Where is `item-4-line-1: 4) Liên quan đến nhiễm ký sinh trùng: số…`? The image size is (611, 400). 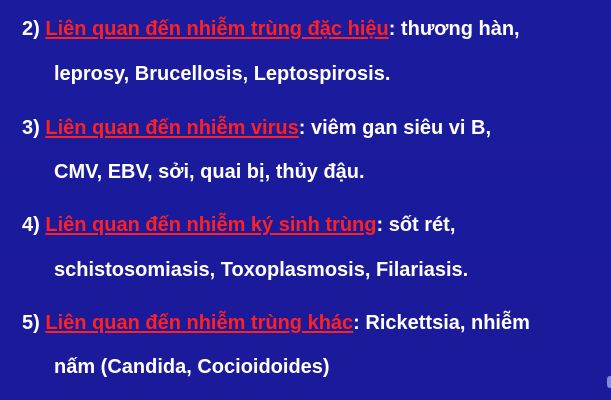
item-4-line-1: 4) Liên quan đến nhiễm ký sinh trùng: số… is located at coordinates (238, 225).